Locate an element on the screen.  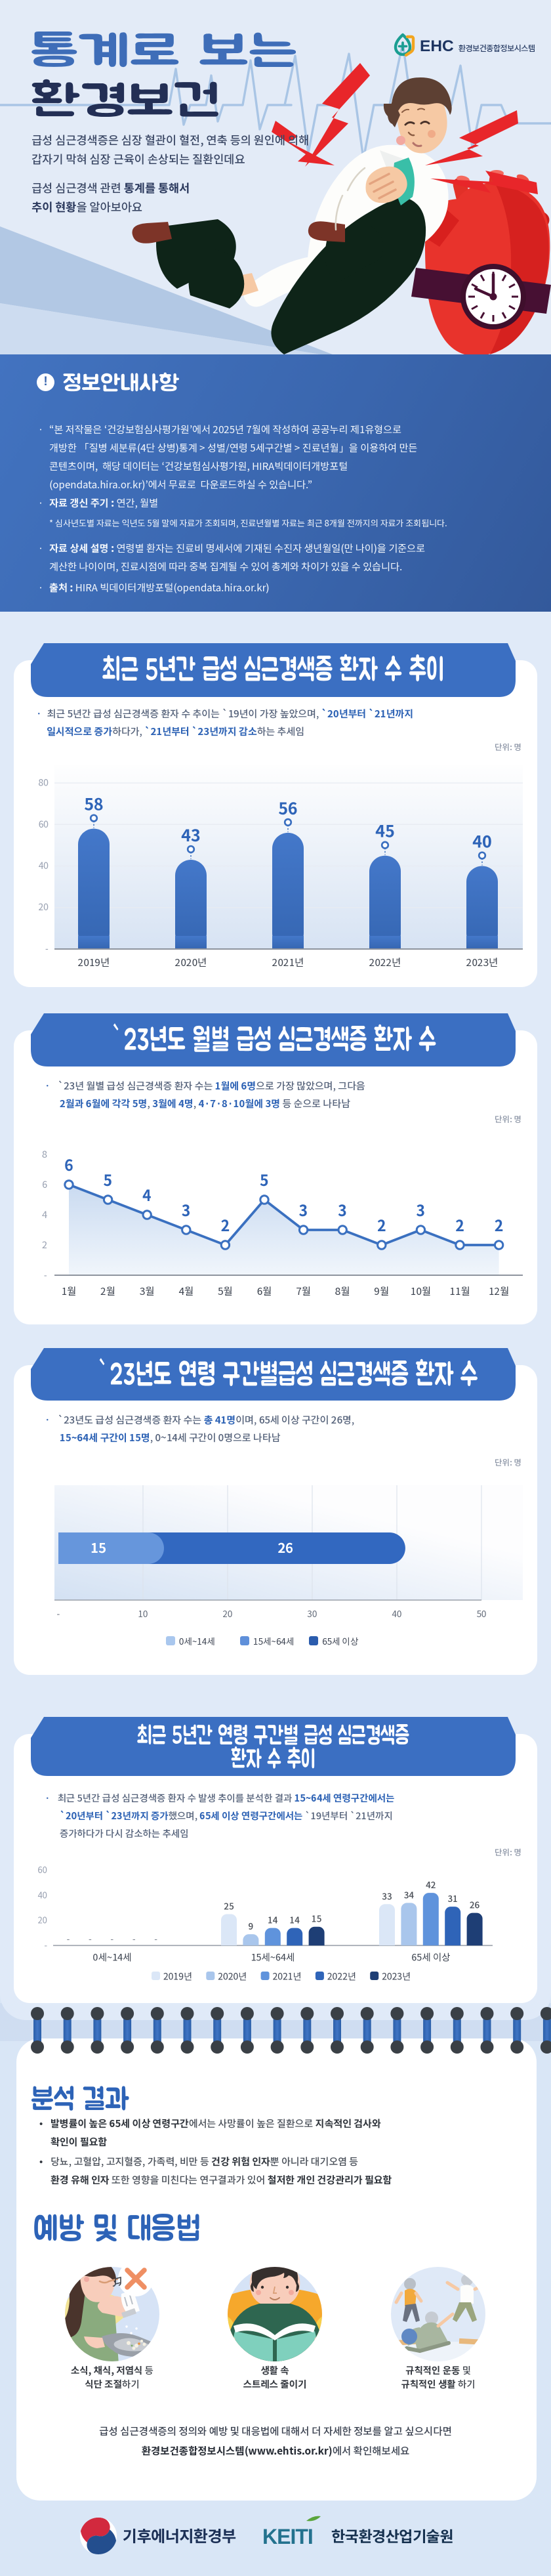
svg-text: 6월 is located at coordinates (264, 1291).